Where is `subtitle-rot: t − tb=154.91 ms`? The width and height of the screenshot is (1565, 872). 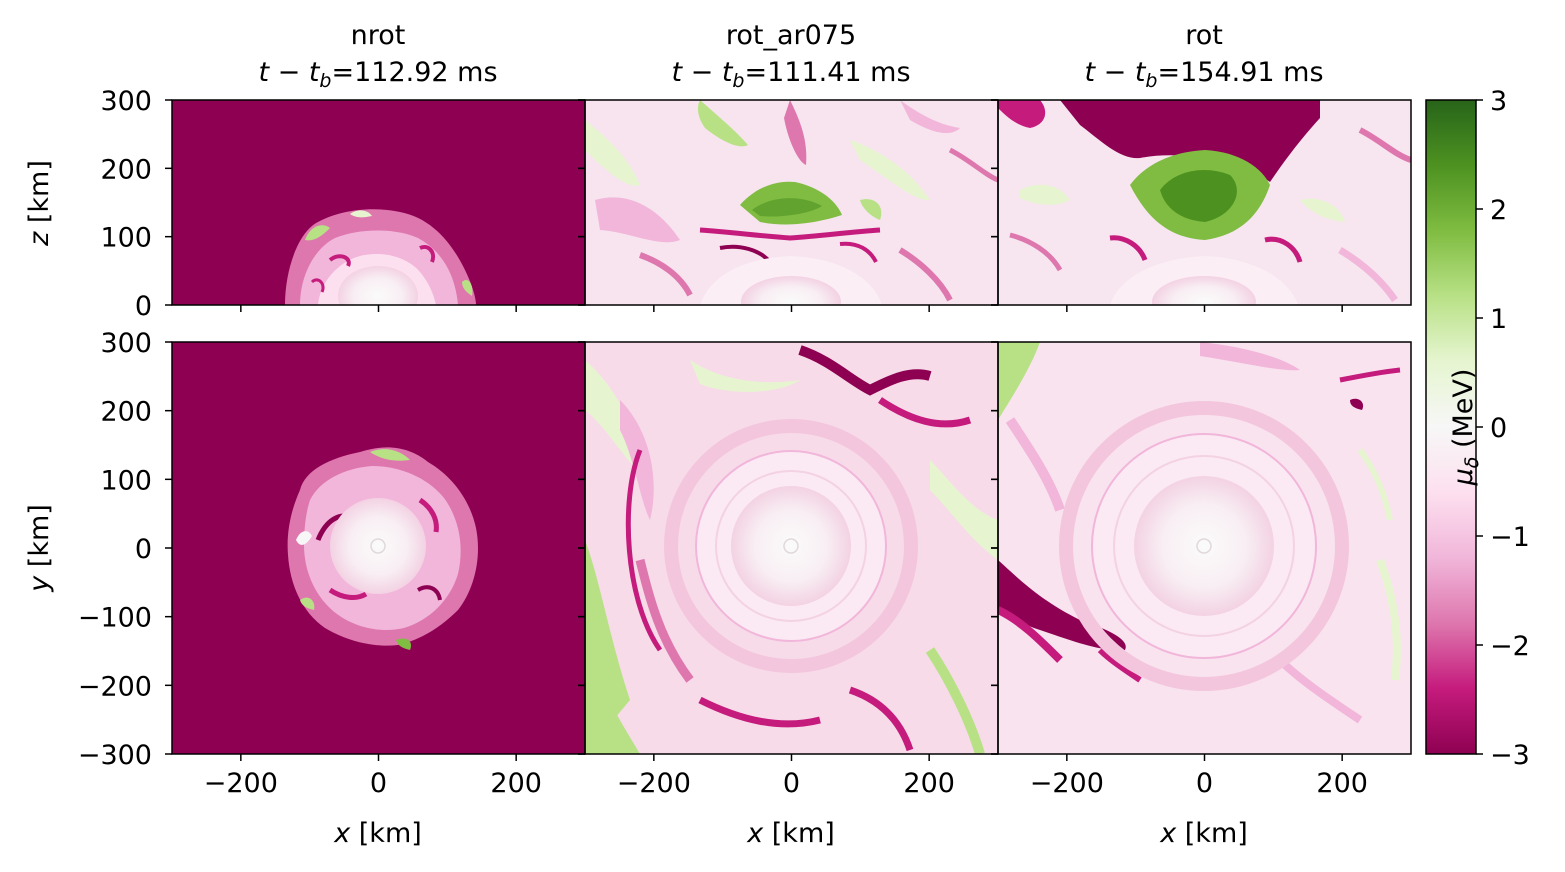
subtitle-rot: t − tb=154.91 ms is located at coordinates (1203, 74).